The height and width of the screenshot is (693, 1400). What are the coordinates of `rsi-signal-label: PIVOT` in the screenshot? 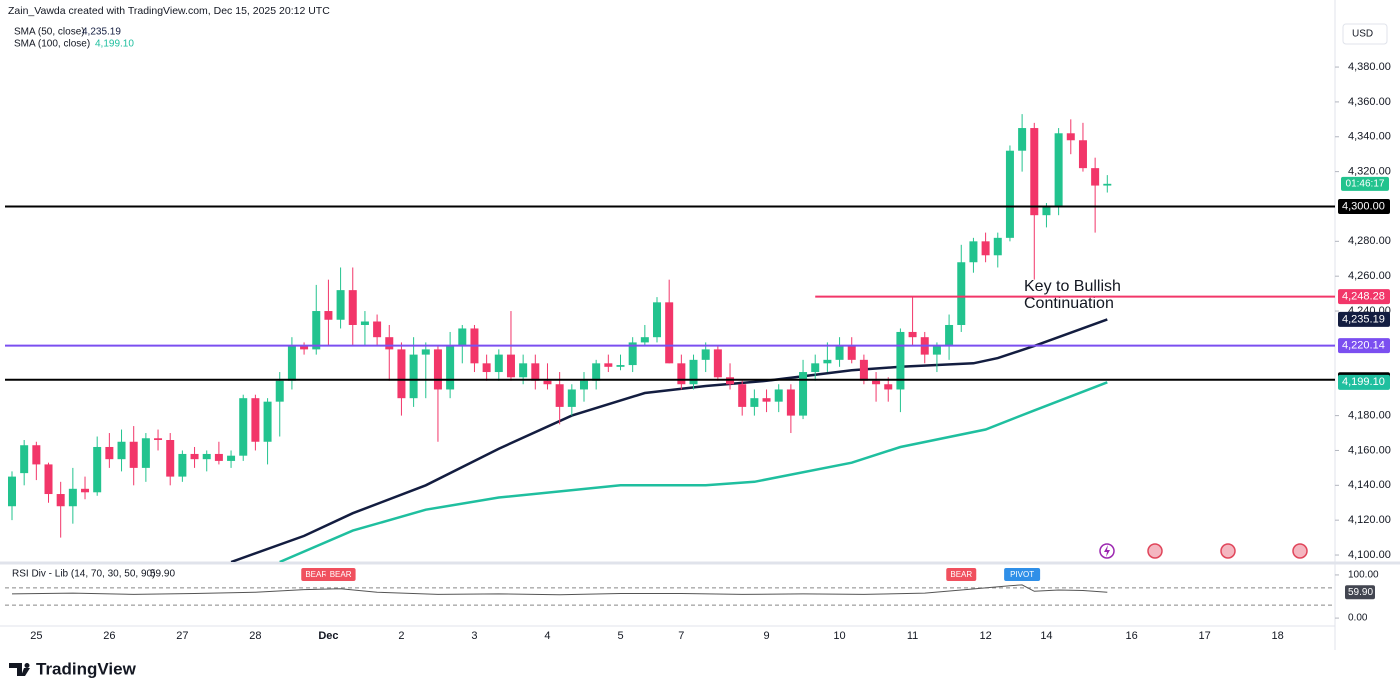 It's located at (1022, 574).